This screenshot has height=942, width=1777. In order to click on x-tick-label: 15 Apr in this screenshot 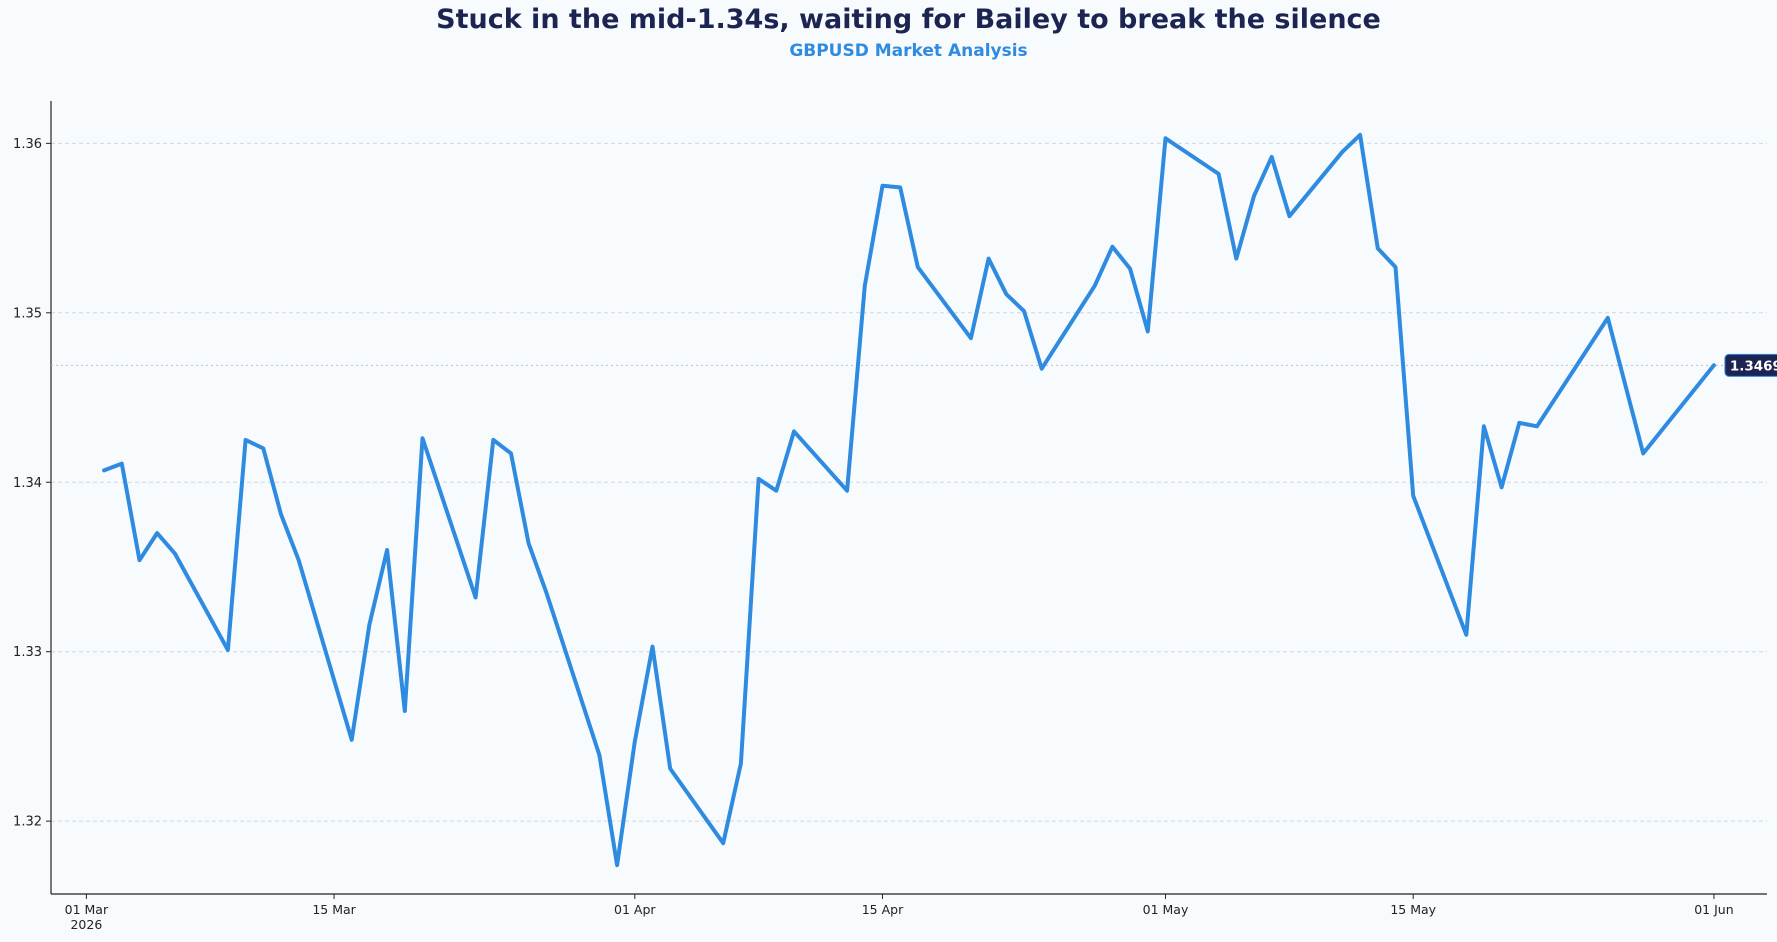, I will do `click(883, 909)`.